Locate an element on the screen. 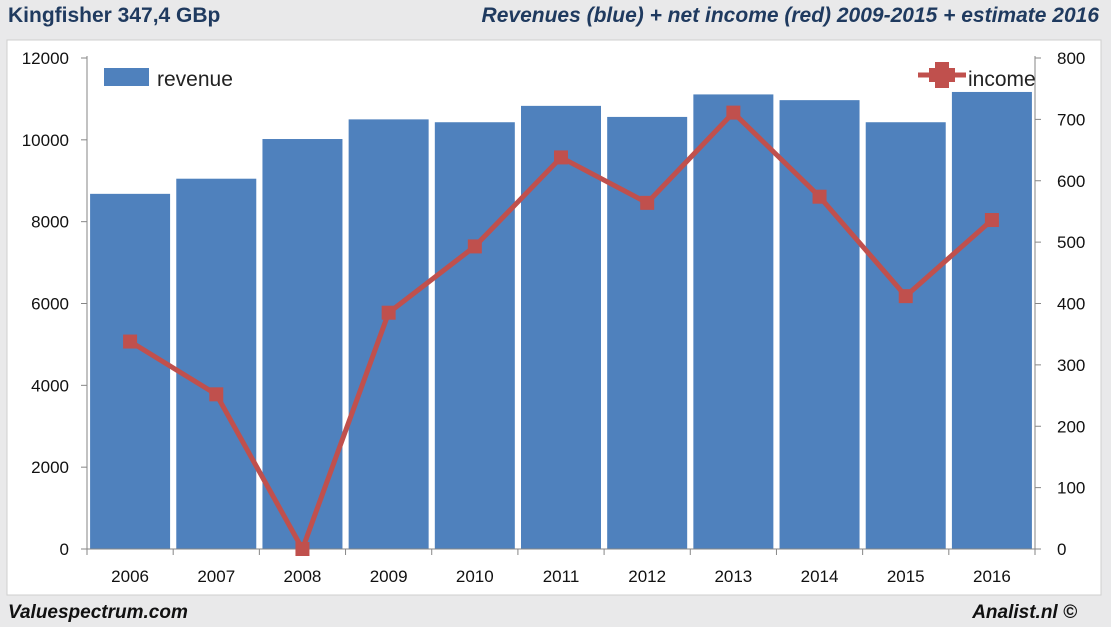  y-right-tick-label: 400 is located at coordinates (1071, 304).